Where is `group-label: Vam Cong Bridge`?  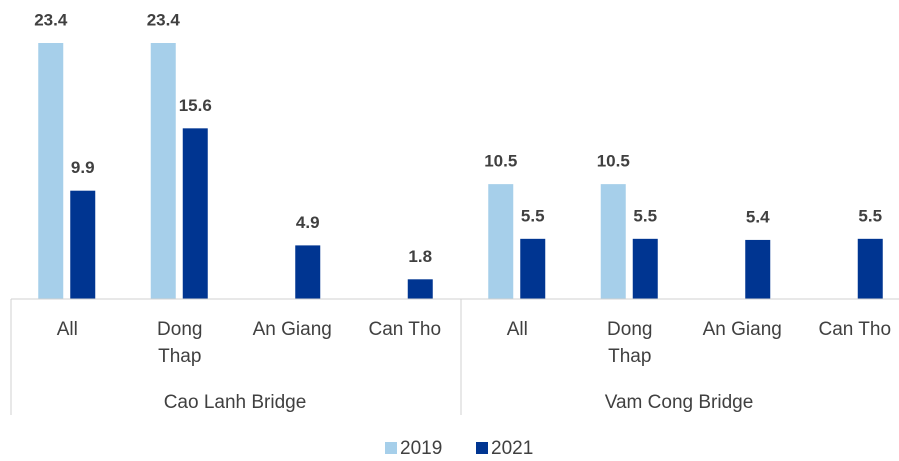 group-label: Vam Cong Bridge is located at coordinates (679, 402).